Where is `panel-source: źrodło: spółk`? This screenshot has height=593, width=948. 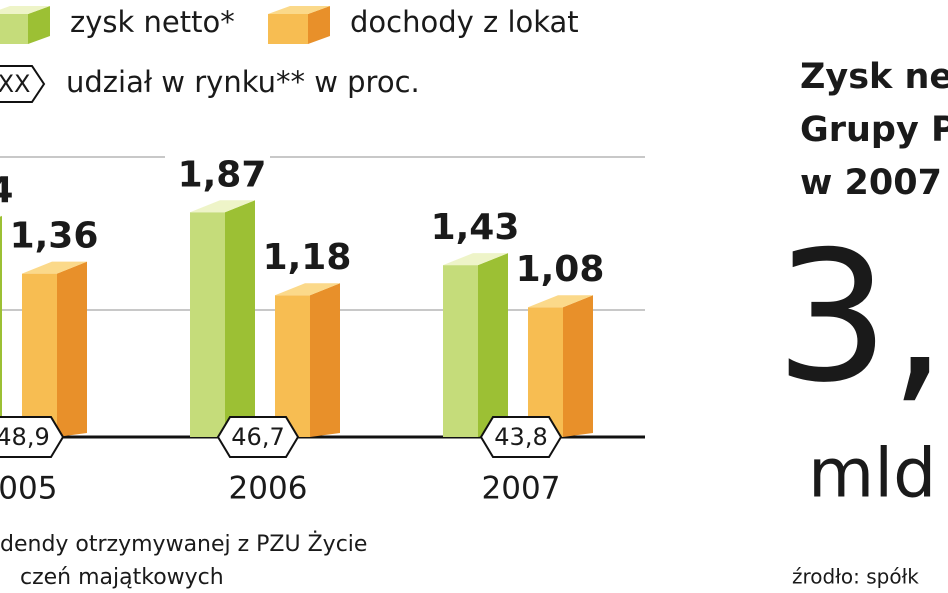
panel-source: źrodło: spółk is located at coordinates (855, 577).